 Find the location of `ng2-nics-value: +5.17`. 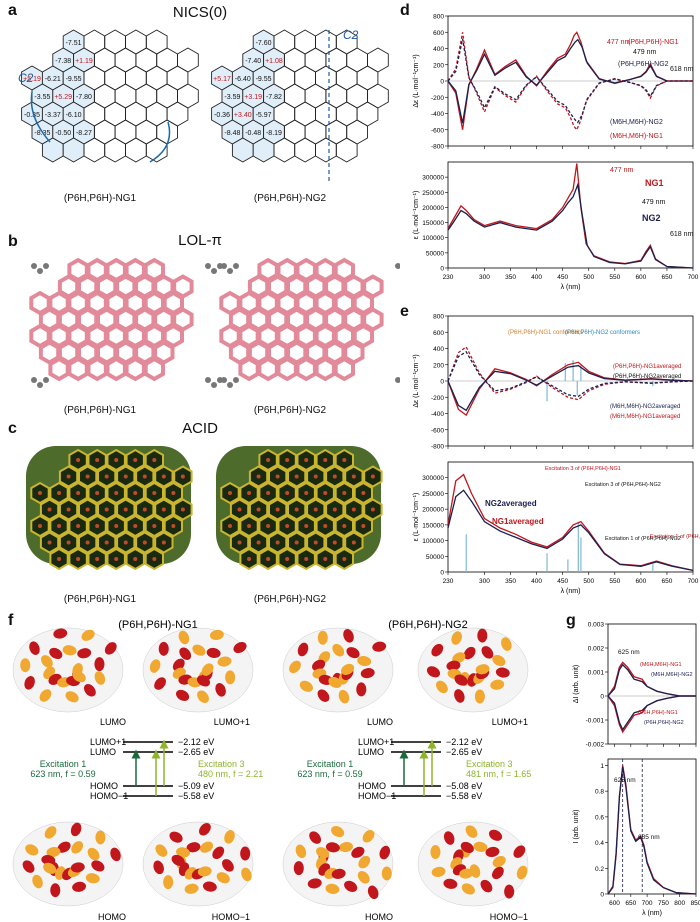

ng2-nics-value: +5.17 is located at coordinates (222, 79).